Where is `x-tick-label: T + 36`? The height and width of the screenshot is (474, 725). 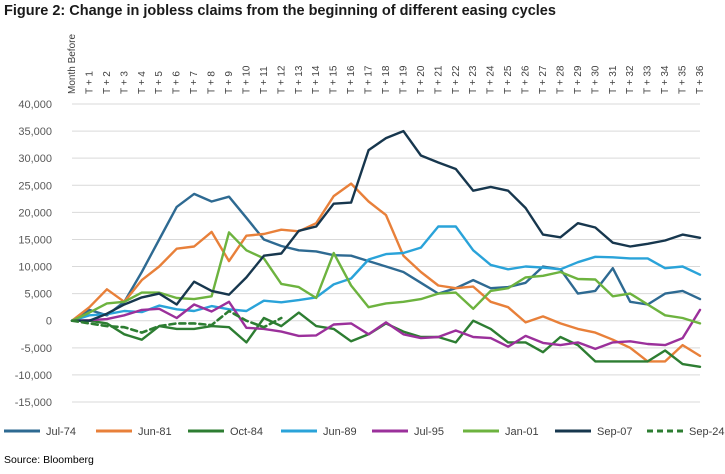 x-tick-label: T + 36 is located at coordinates (700, 79).